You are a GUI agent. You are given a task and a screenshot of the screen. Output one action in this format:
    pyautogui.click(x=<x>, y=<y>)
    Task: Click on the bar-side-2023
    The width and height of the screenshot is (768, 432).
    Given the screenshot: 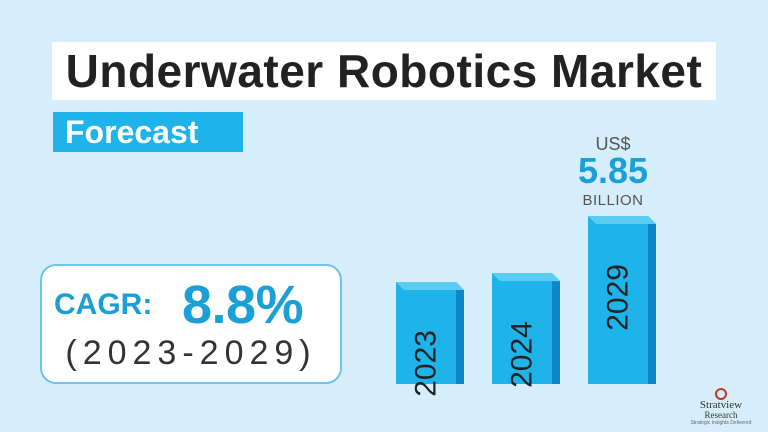 What is the action you would take?
    pyautogui.click(x=460, y=333)
    